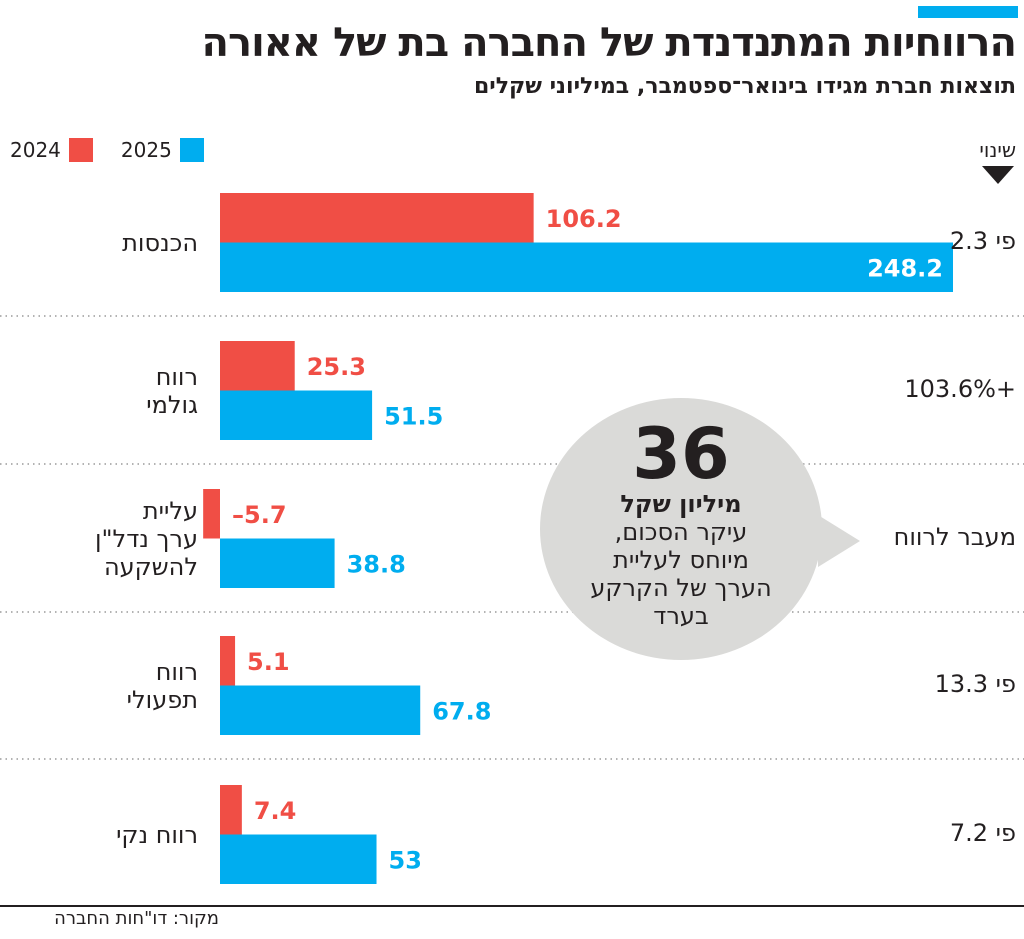 The width and height of the screenshot is (1024, 939). I want to click on value-label-2024: 5.1, so click(268, 662).